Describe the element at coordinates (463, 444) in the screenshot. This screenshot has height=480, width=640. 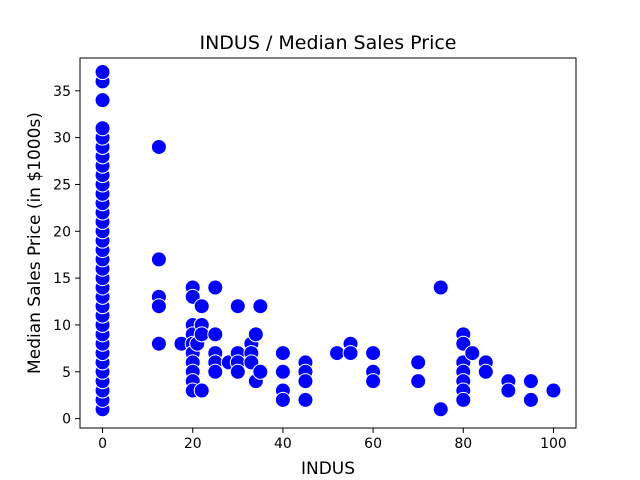
I see `x-tick-label: 80` at that location.